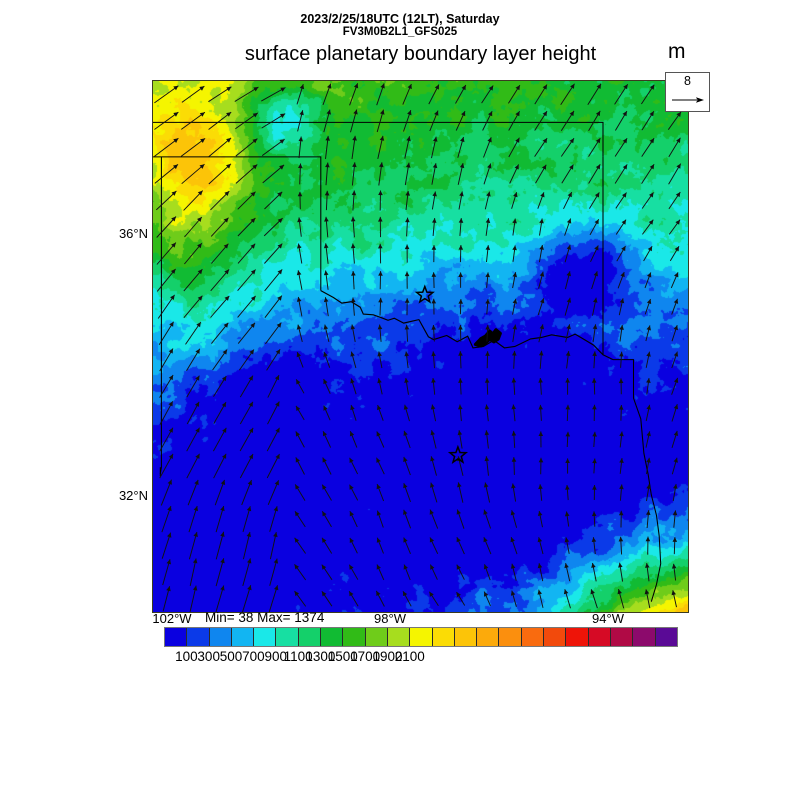  Describe the element at coordinates (400, 19) in the screenshot. I see `valid-time-title: 2023/2/25/18UTC (12LT), Saturday` at that location.